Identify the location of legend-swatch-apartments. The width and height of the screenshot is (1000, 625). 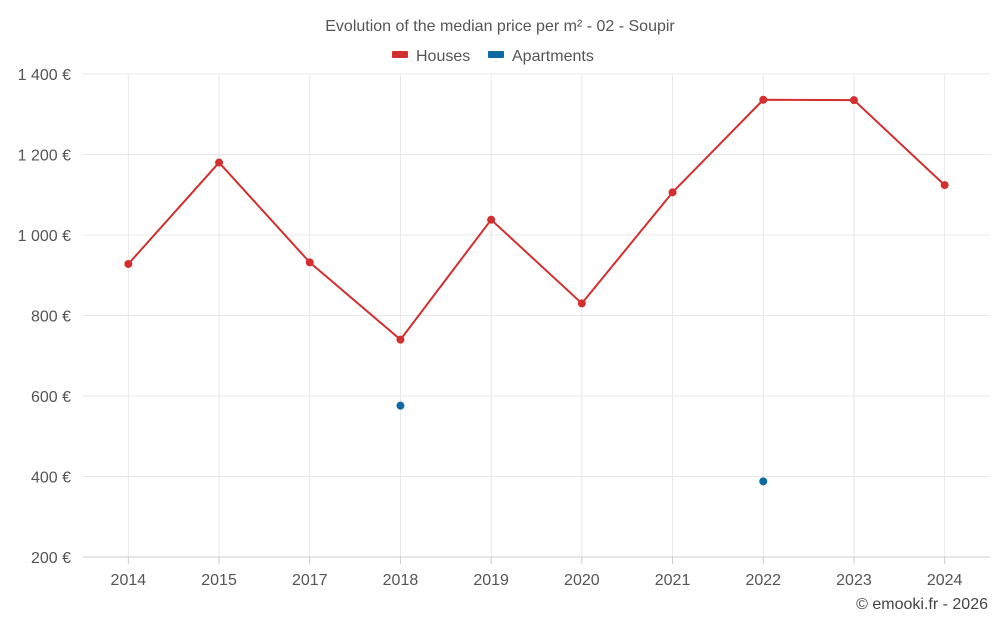
(496, 54).